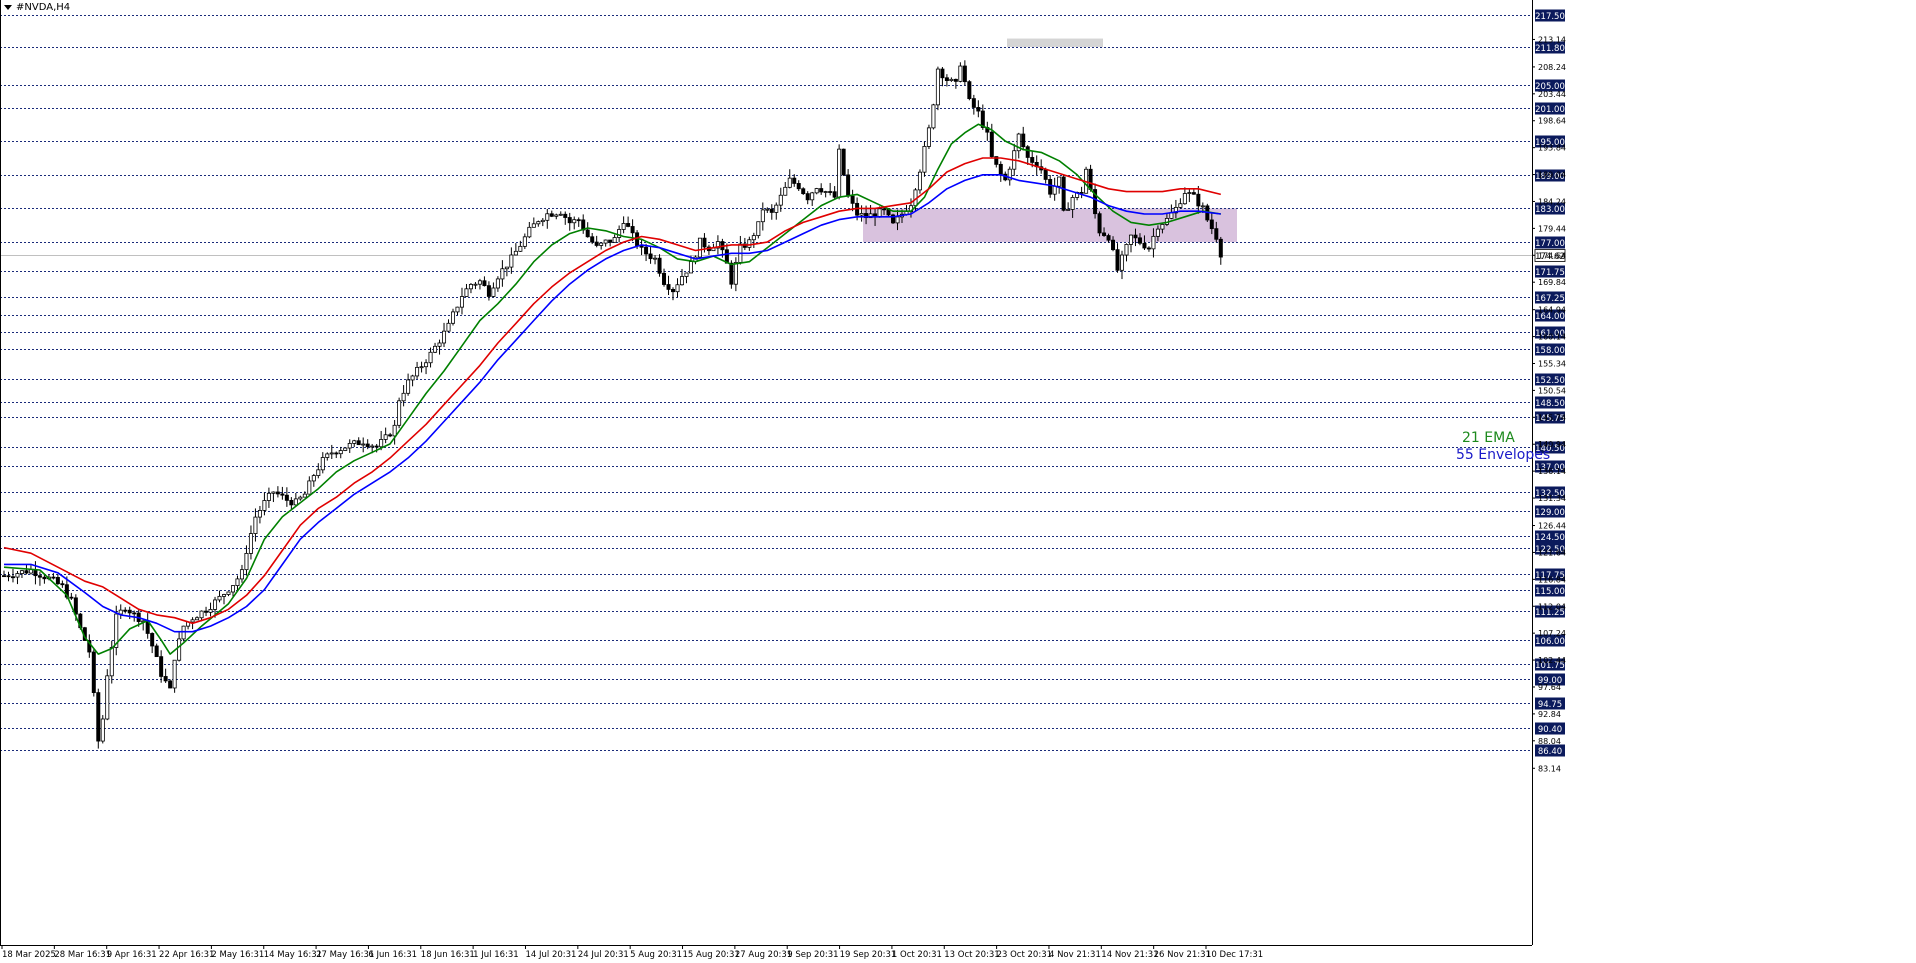 The width and height of the screenshot is (1916, 963). What do you see at coordinates (1050, 225) in the screenshot?
I see `zone-range` at bounding box center [1050, 225].